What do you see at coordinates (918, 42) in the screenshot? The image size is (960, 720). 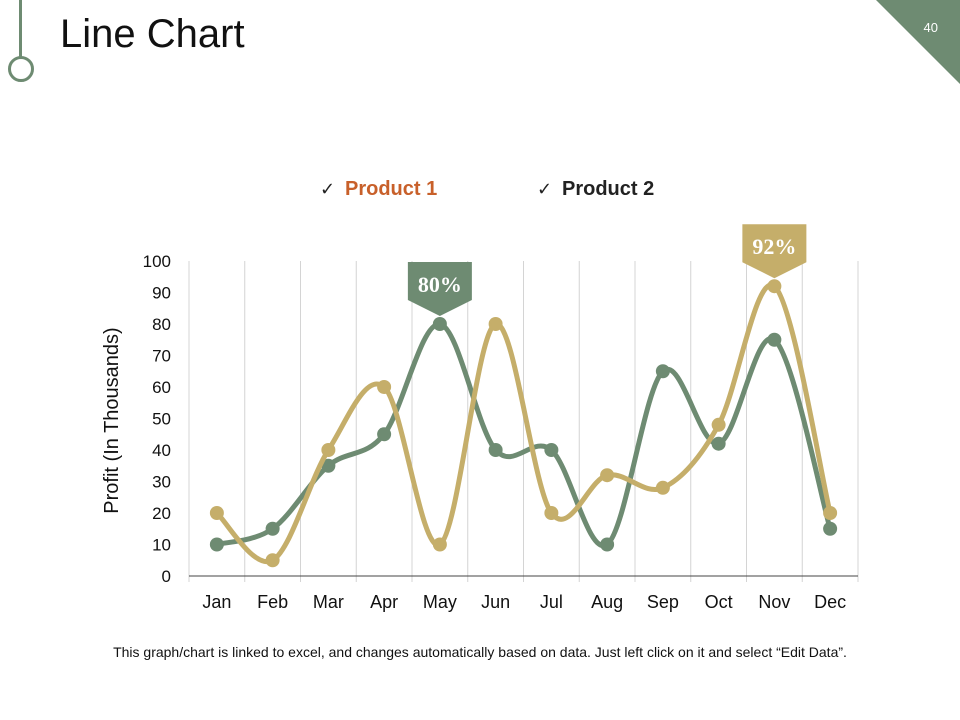 I see `page-corner-triangle` at bounding box center [918, 42].